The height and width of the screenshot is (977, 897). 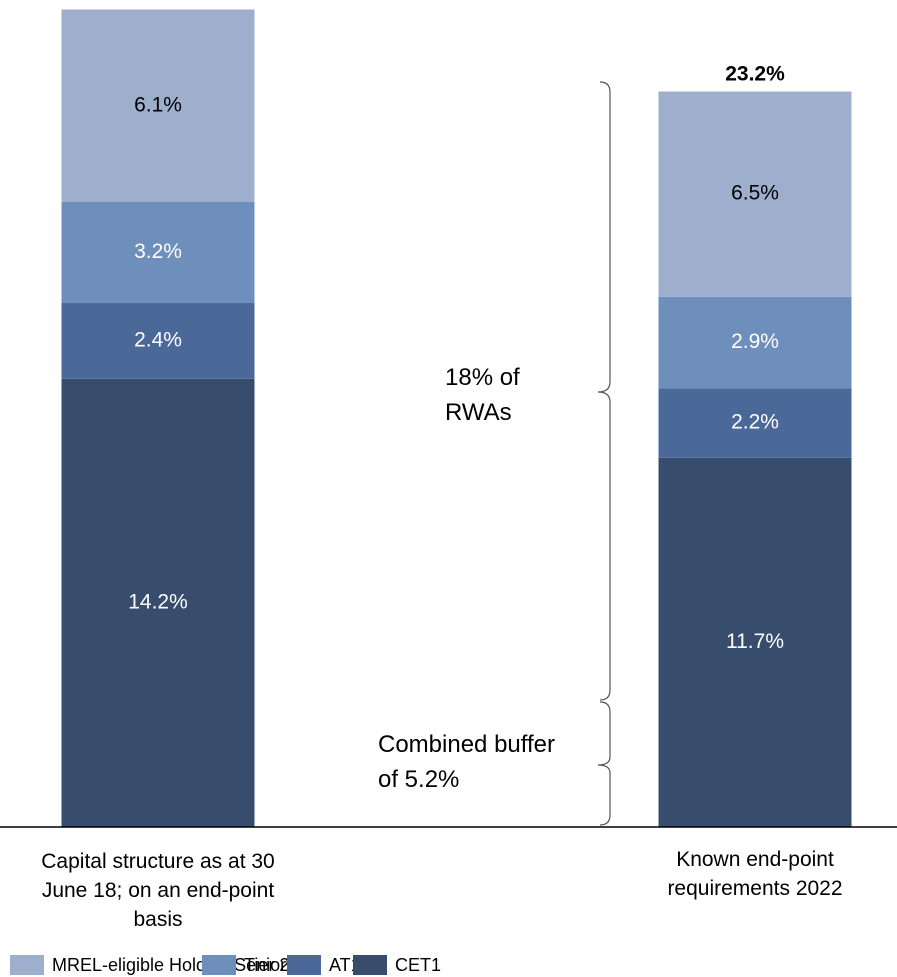 What do you see at coordinates (466, 762) in the screenshot?
I see `annotation: Combined buffer of 5.2%` at bounding box center [466, 762].